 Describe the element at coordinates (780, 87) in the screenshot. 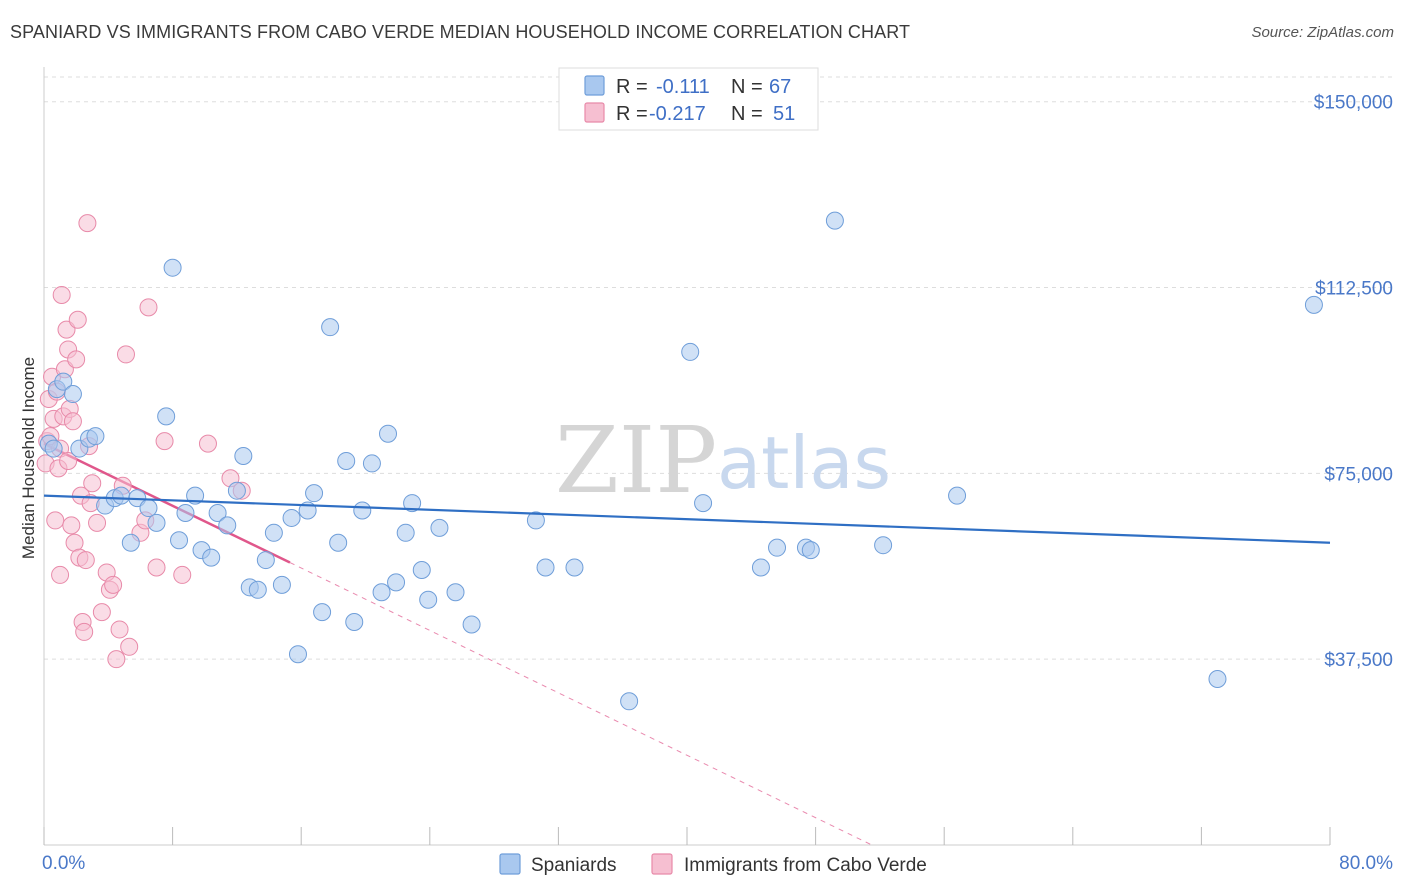

I see `legend-n-value-1: 67` at that location.